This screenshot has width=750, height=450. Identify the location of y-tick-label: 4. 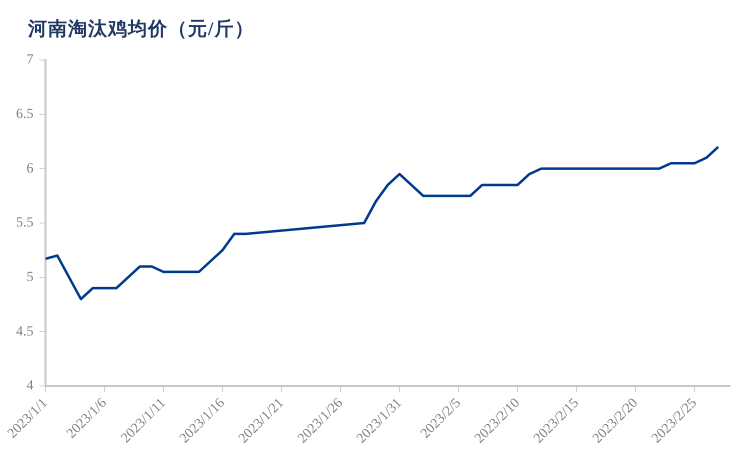
(30, 386).